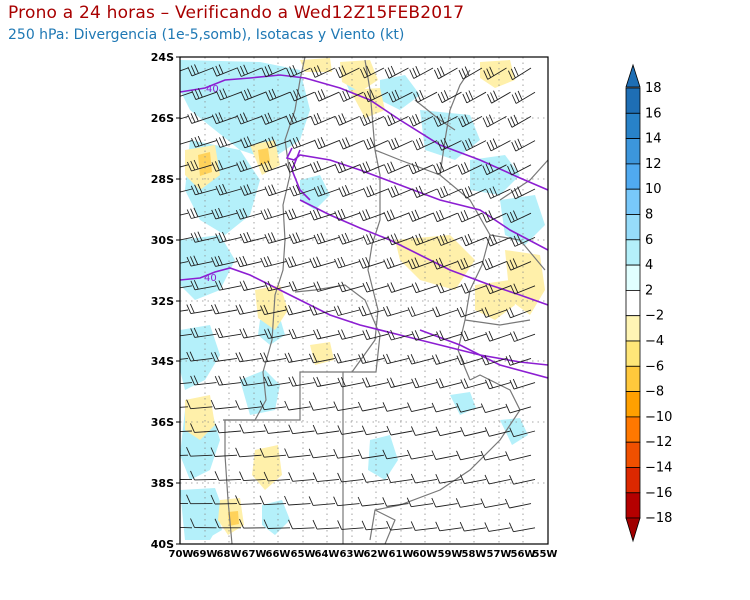 The image size is (750, 600). Describe the element at coordinates (653, 113) in the screenshot. I see `colorbar-label: 16` at that location.